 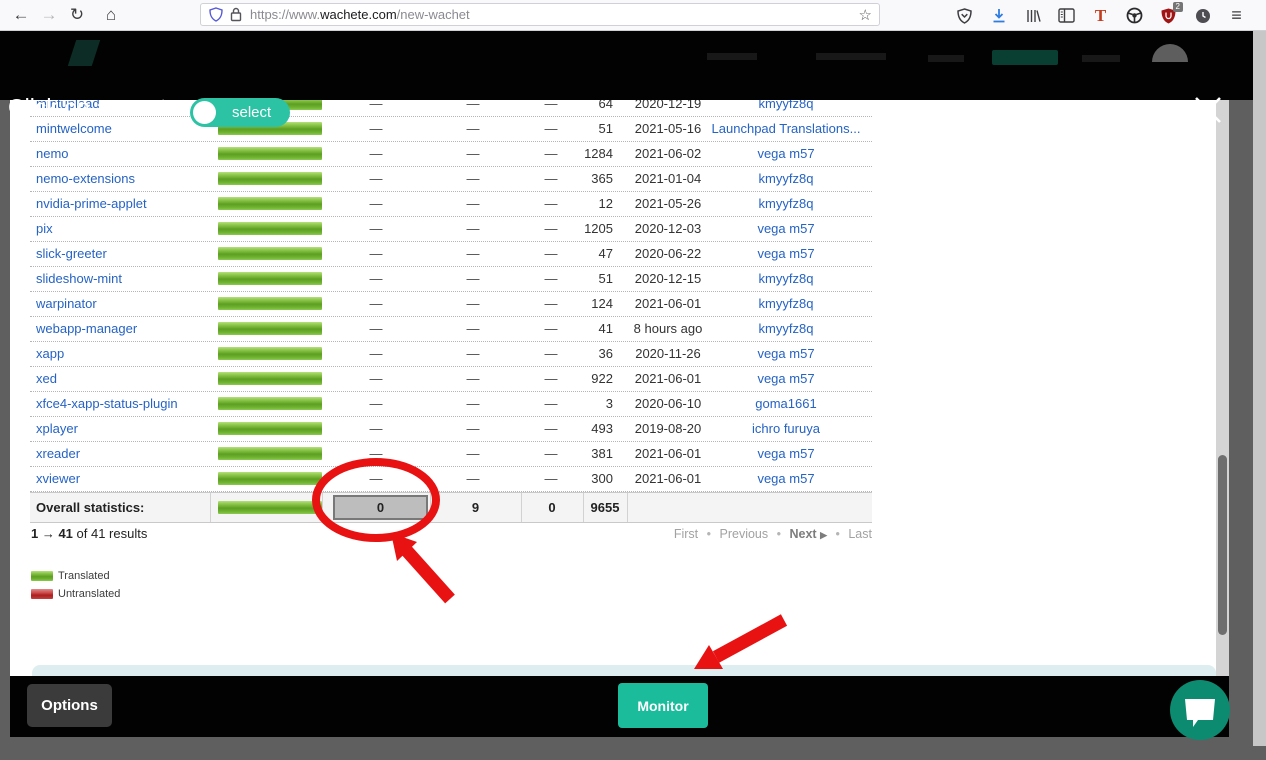 What do you see at coordinates (602, 303) in the screenshot?
I see `untranslated-count: 124` at bounding box center [602, 303].